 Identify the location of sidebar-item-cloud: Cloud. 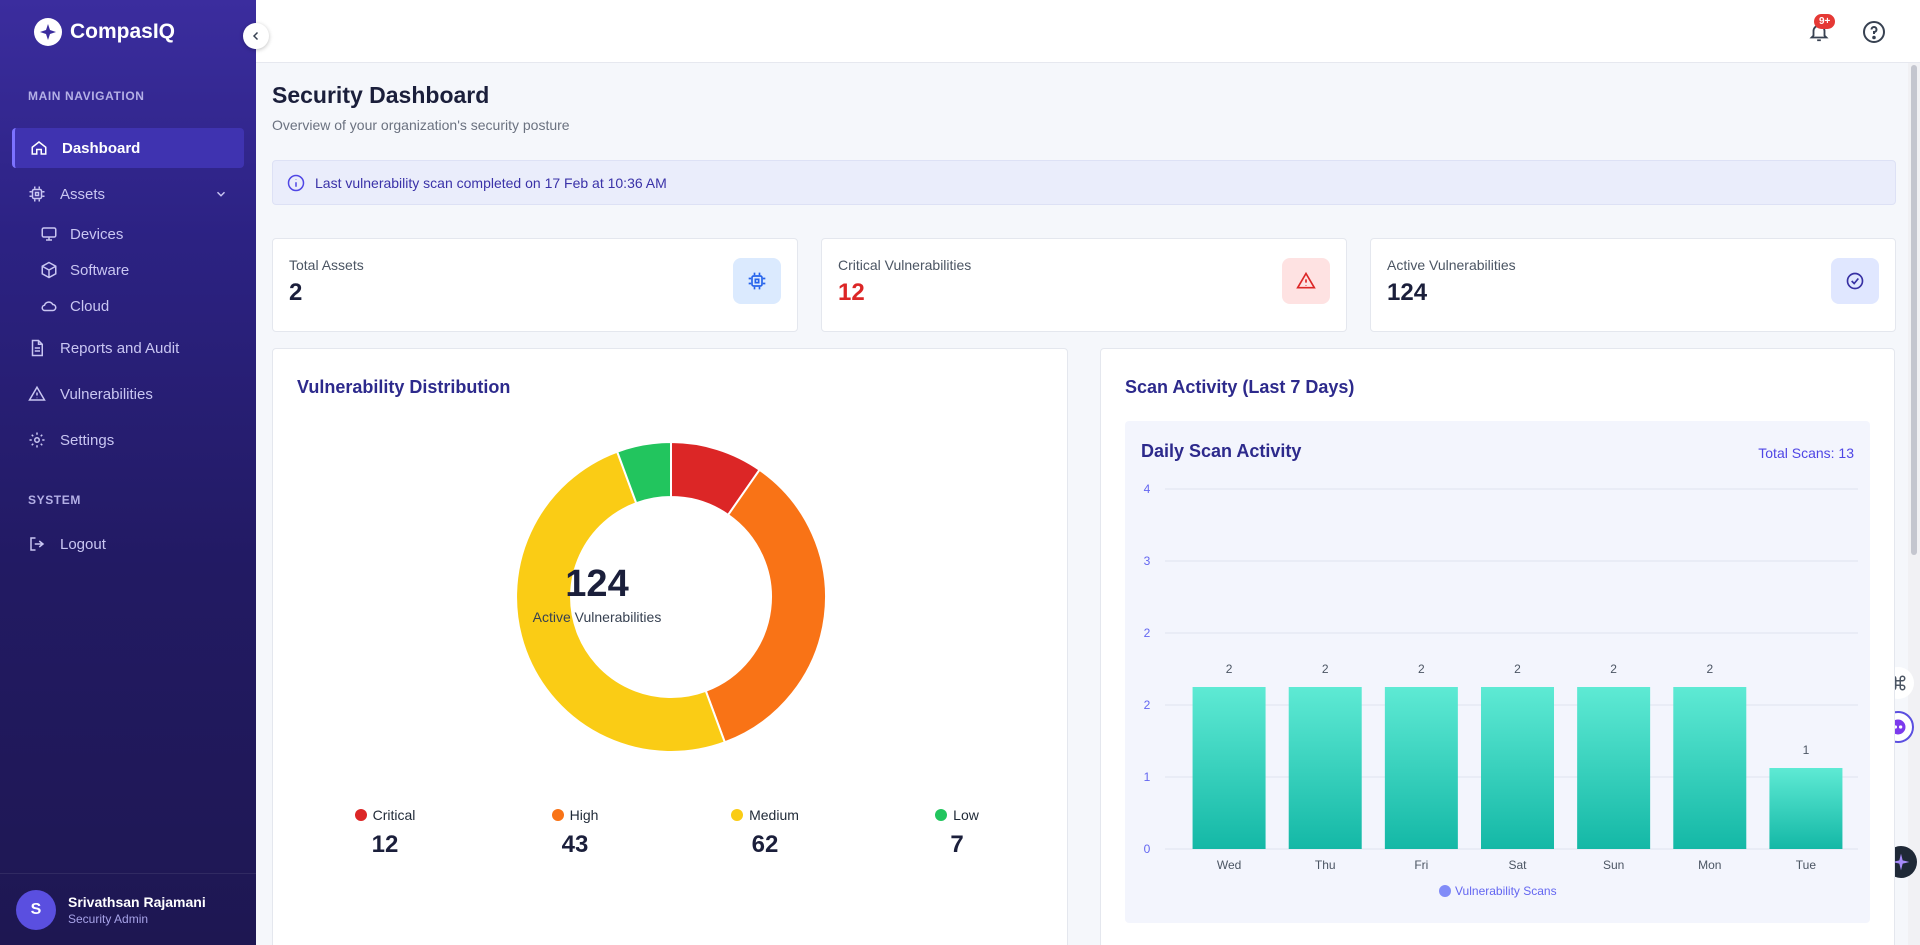
(74, 306).